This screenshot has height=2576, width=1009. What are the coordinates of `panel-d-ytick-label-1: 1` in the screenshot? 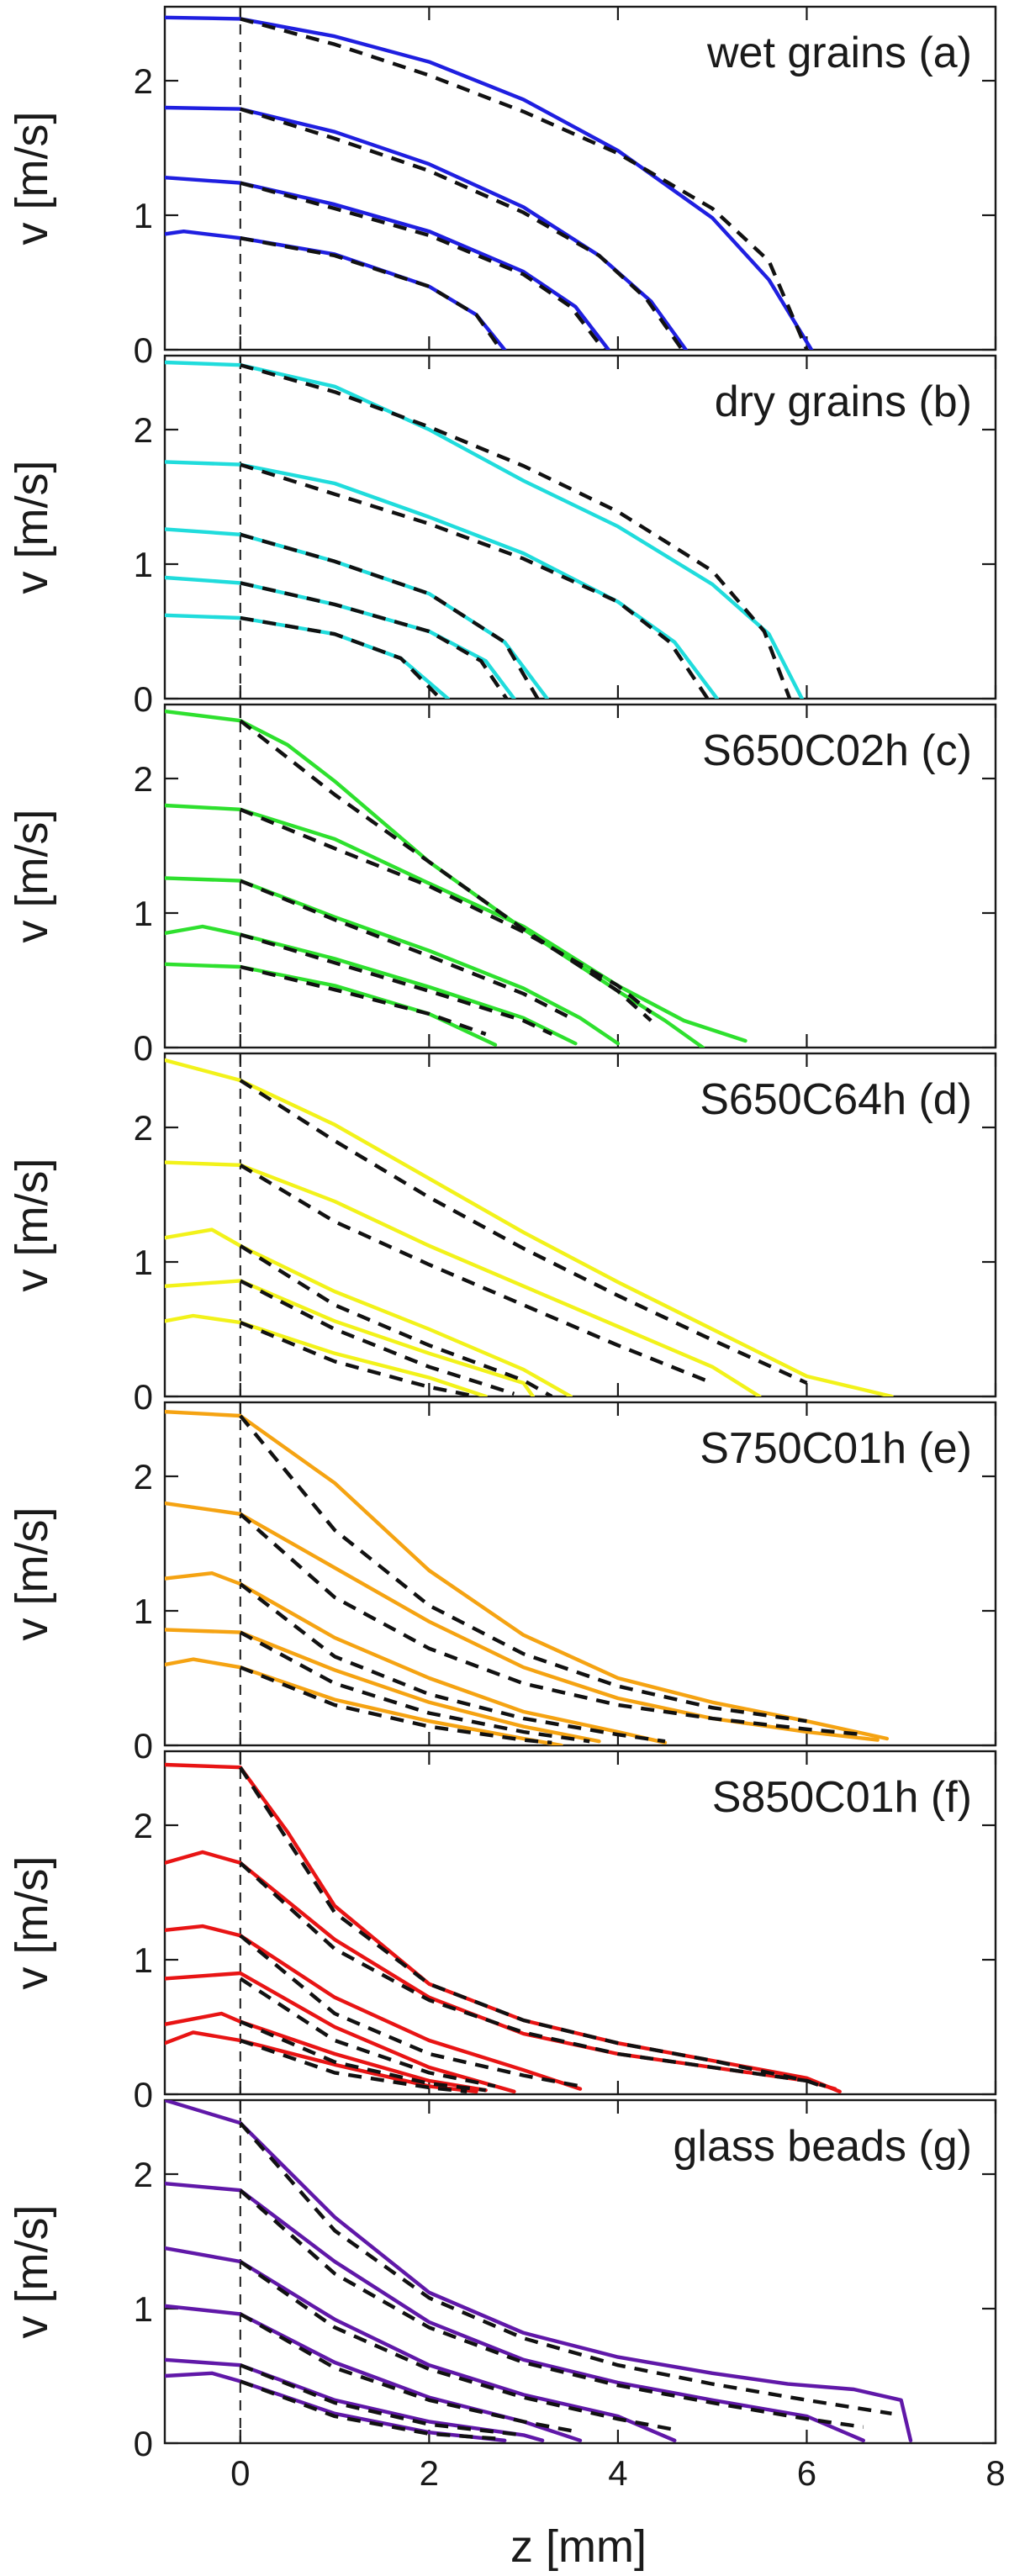 It's located at (143, 1262).